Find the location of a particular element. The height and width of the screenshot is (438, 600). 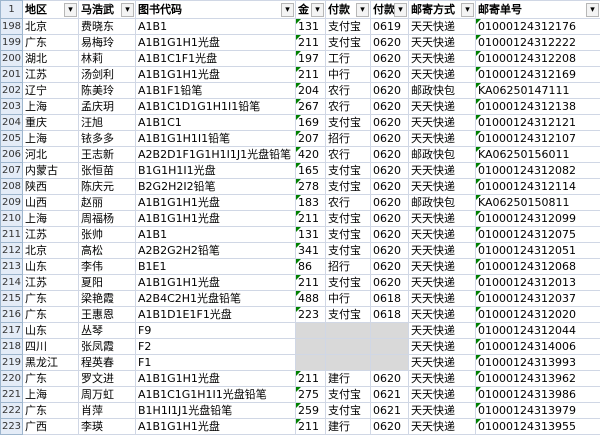

code-cell: F9 is located at coordinates (215, 330).